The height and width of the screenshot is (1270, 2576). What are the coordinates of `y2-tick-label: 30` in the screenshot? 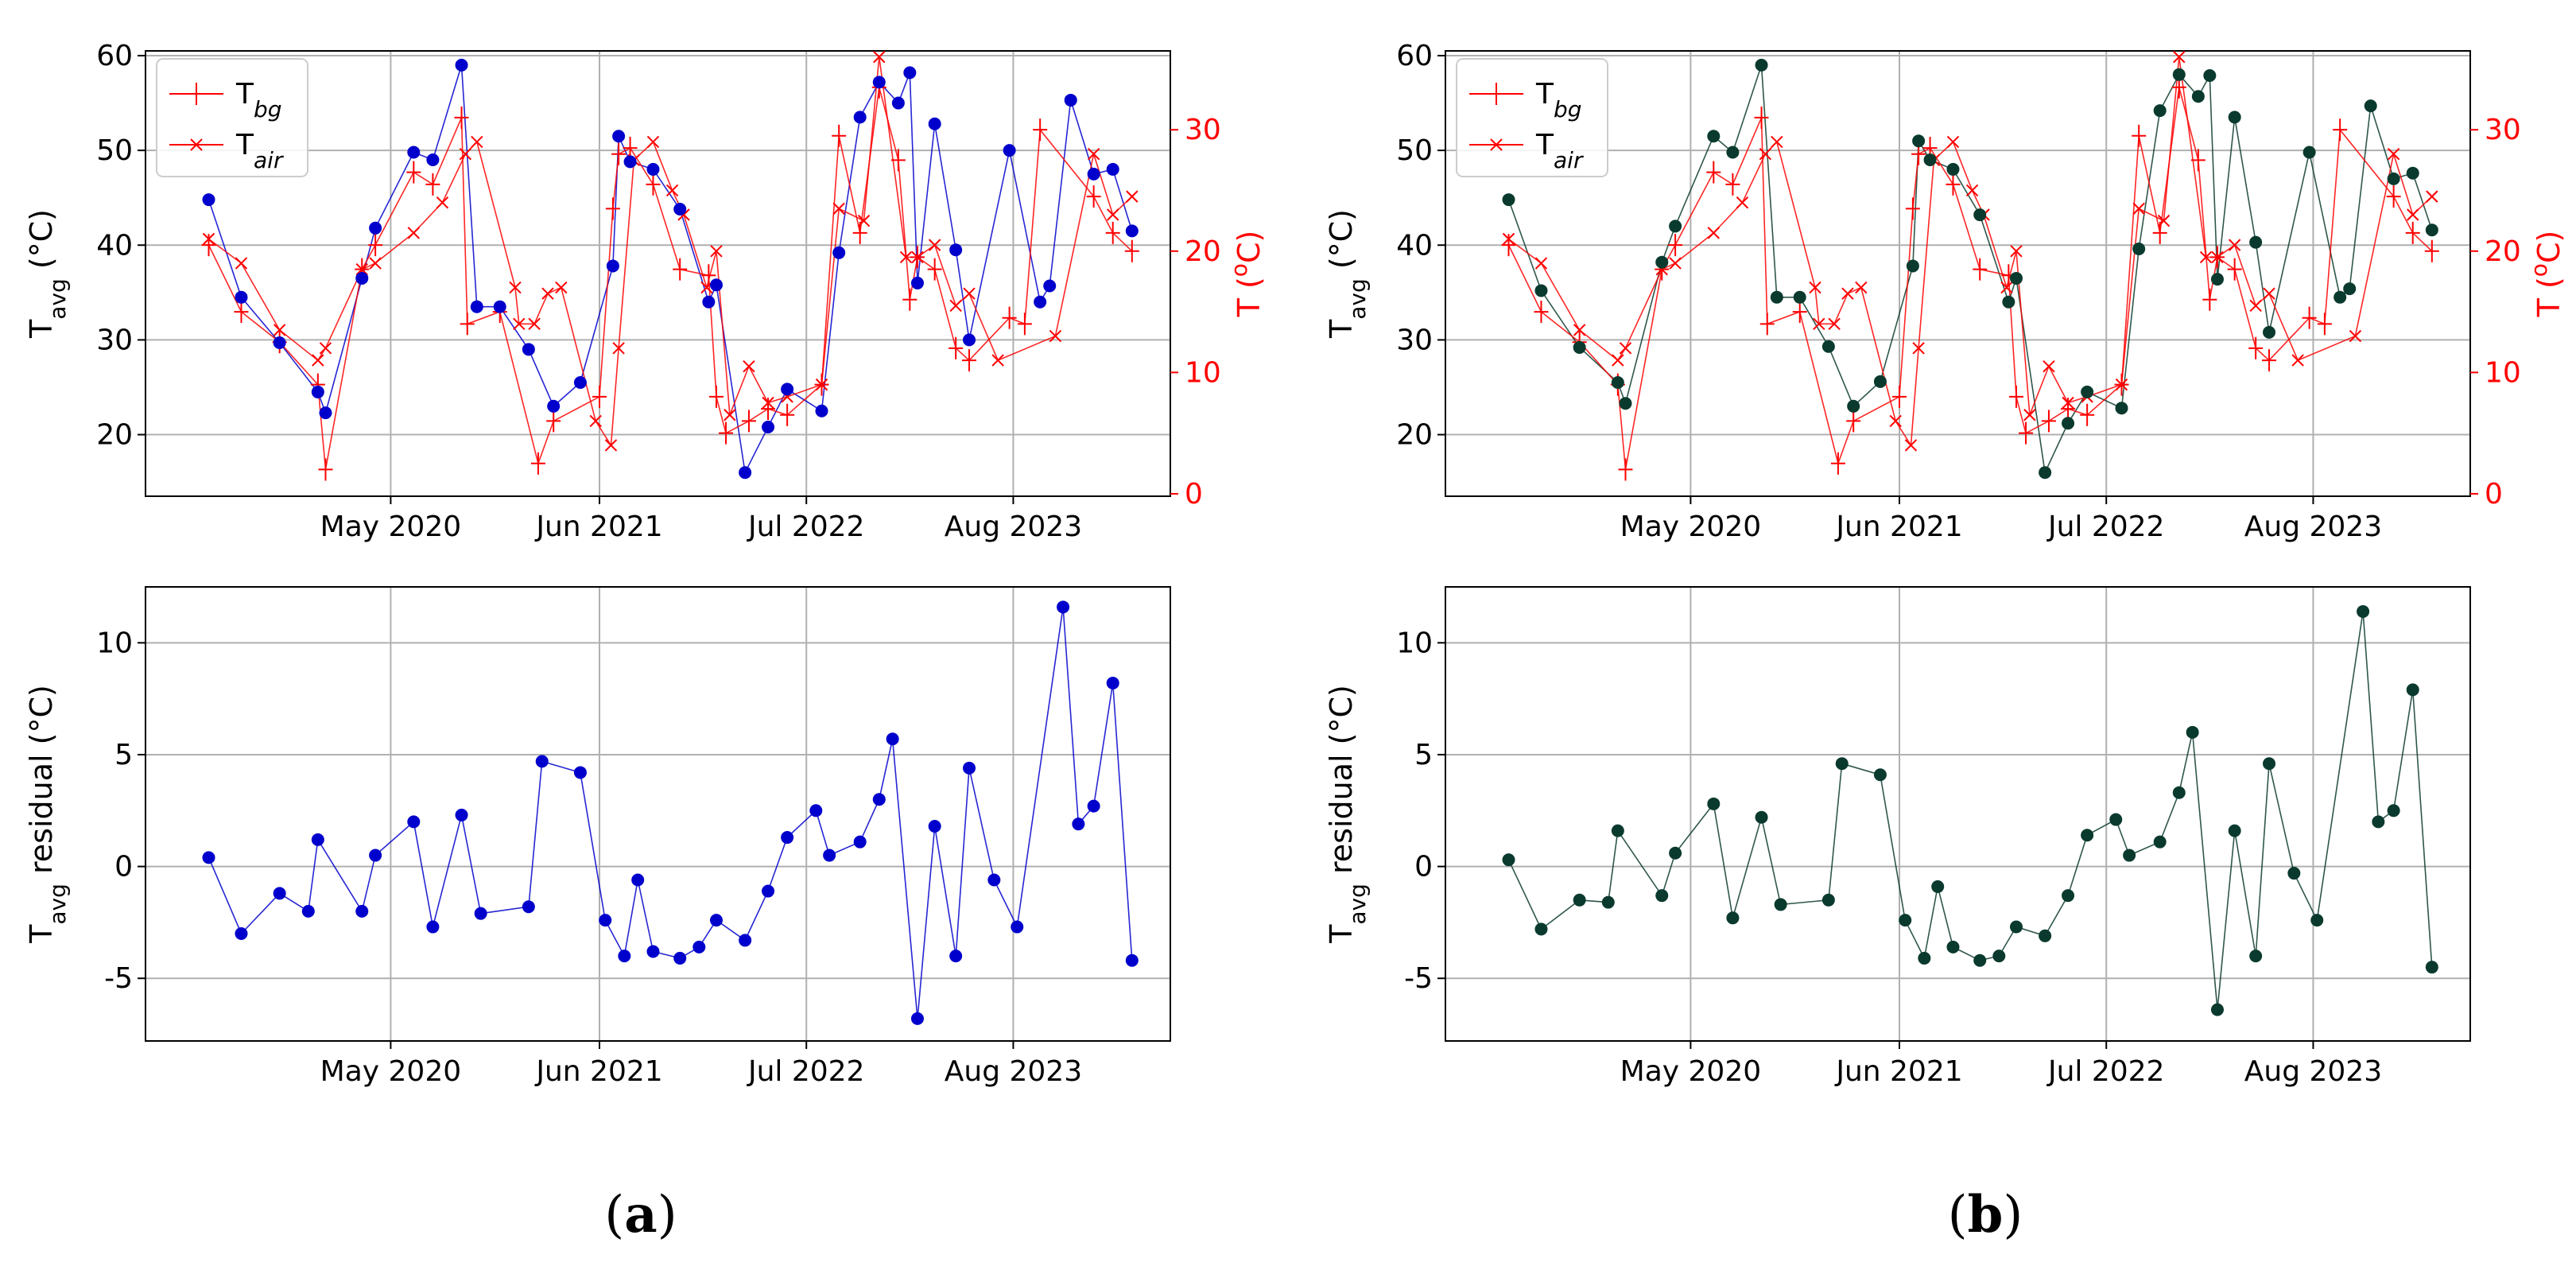 It's located at (1203, 130).